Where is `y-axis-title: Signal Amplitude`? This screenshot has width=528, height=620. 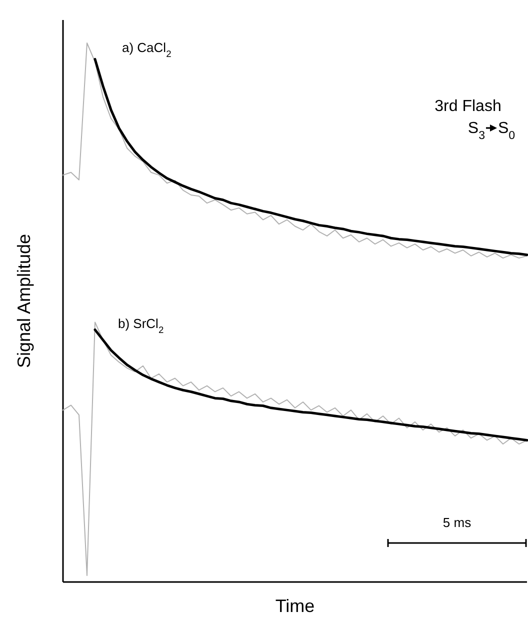
y-axis-title: Signal Amplitude is located at coordinates (24, 301).